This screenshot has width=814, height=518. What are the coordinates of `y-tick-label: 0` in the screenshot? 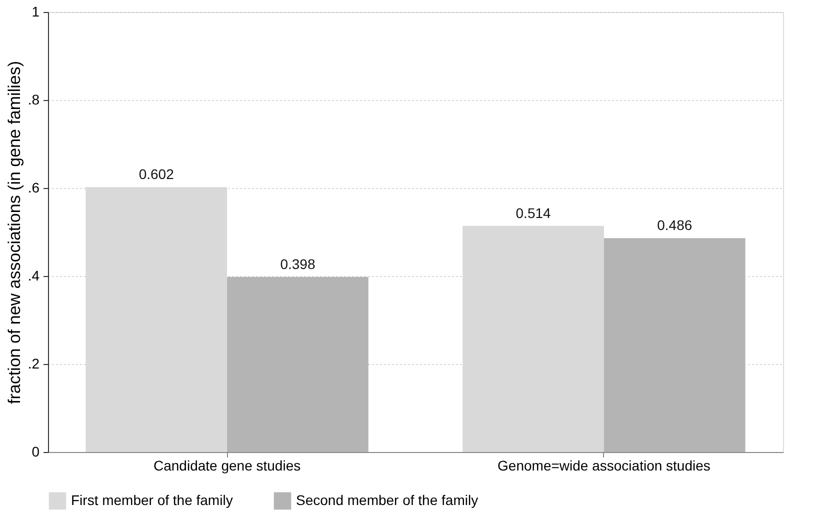 It's located at (36, 452).